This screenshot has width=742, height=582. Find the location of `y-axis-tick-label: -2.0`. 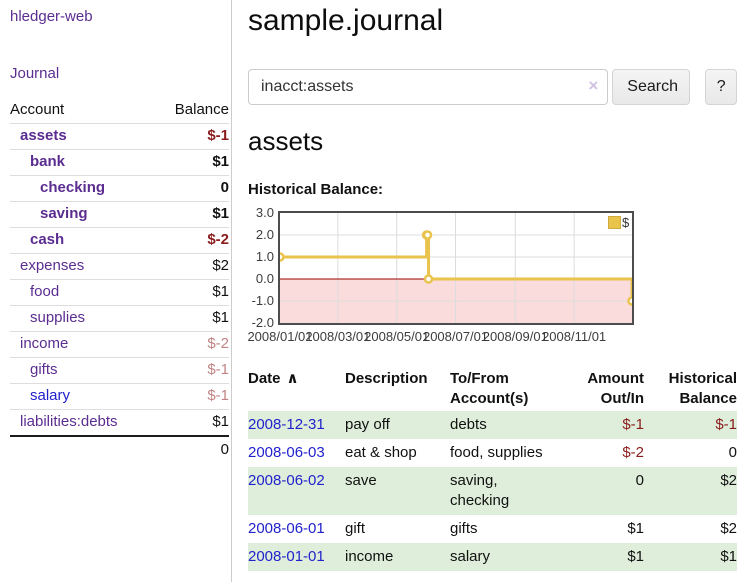

y-axis-tick-label: -2.0 is located at coordinates (262, 322).